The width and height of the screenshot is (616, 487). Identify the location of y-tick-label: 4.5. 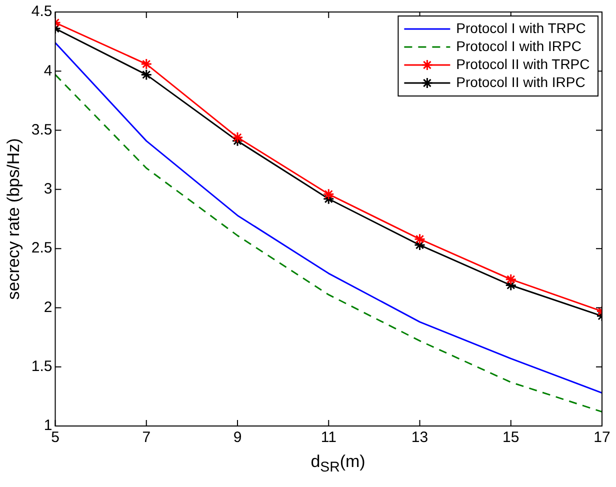
(41, 11).